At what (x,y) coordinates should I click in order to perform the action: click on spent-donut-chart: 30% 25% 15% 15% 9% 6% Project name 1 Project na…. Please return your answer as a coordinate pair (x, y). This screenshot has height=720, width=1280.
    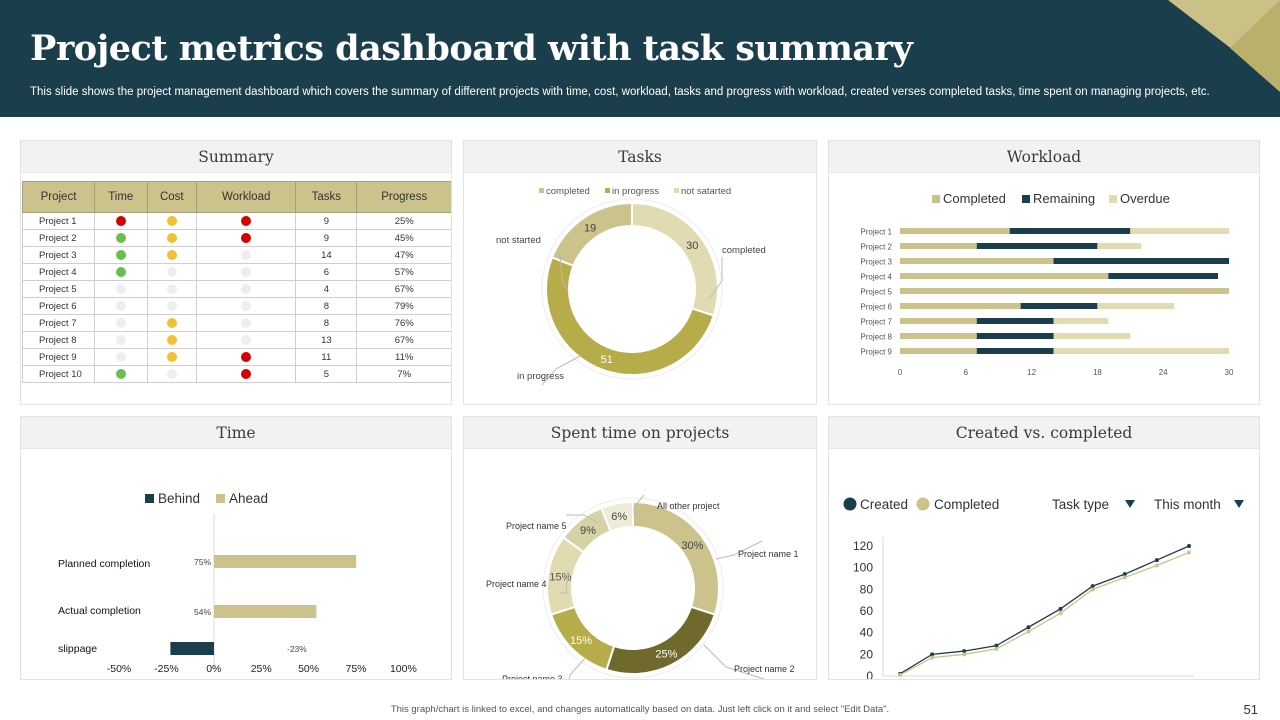
    Looking at the image, I should click on (642, 586).